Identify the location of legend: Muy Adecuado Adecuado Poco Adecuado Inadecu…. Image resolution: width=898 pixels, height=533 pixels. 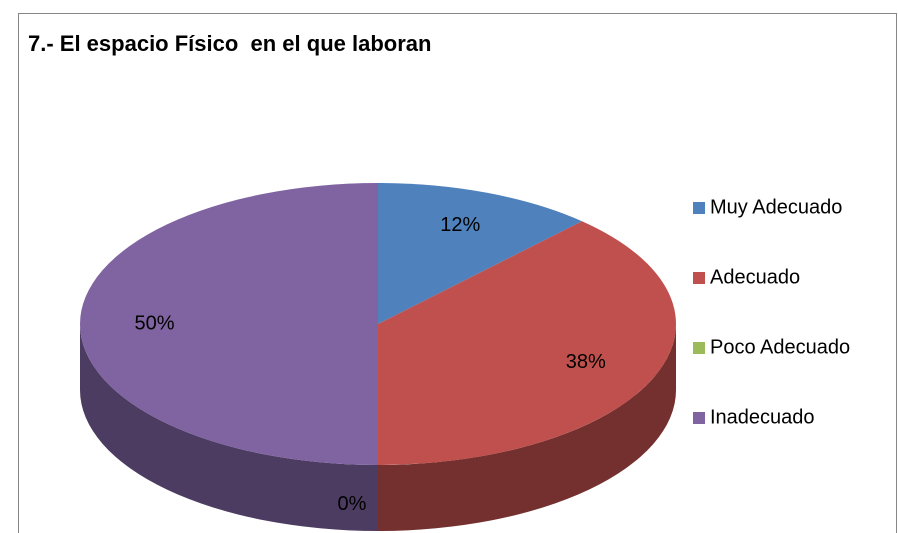
(771, 312).